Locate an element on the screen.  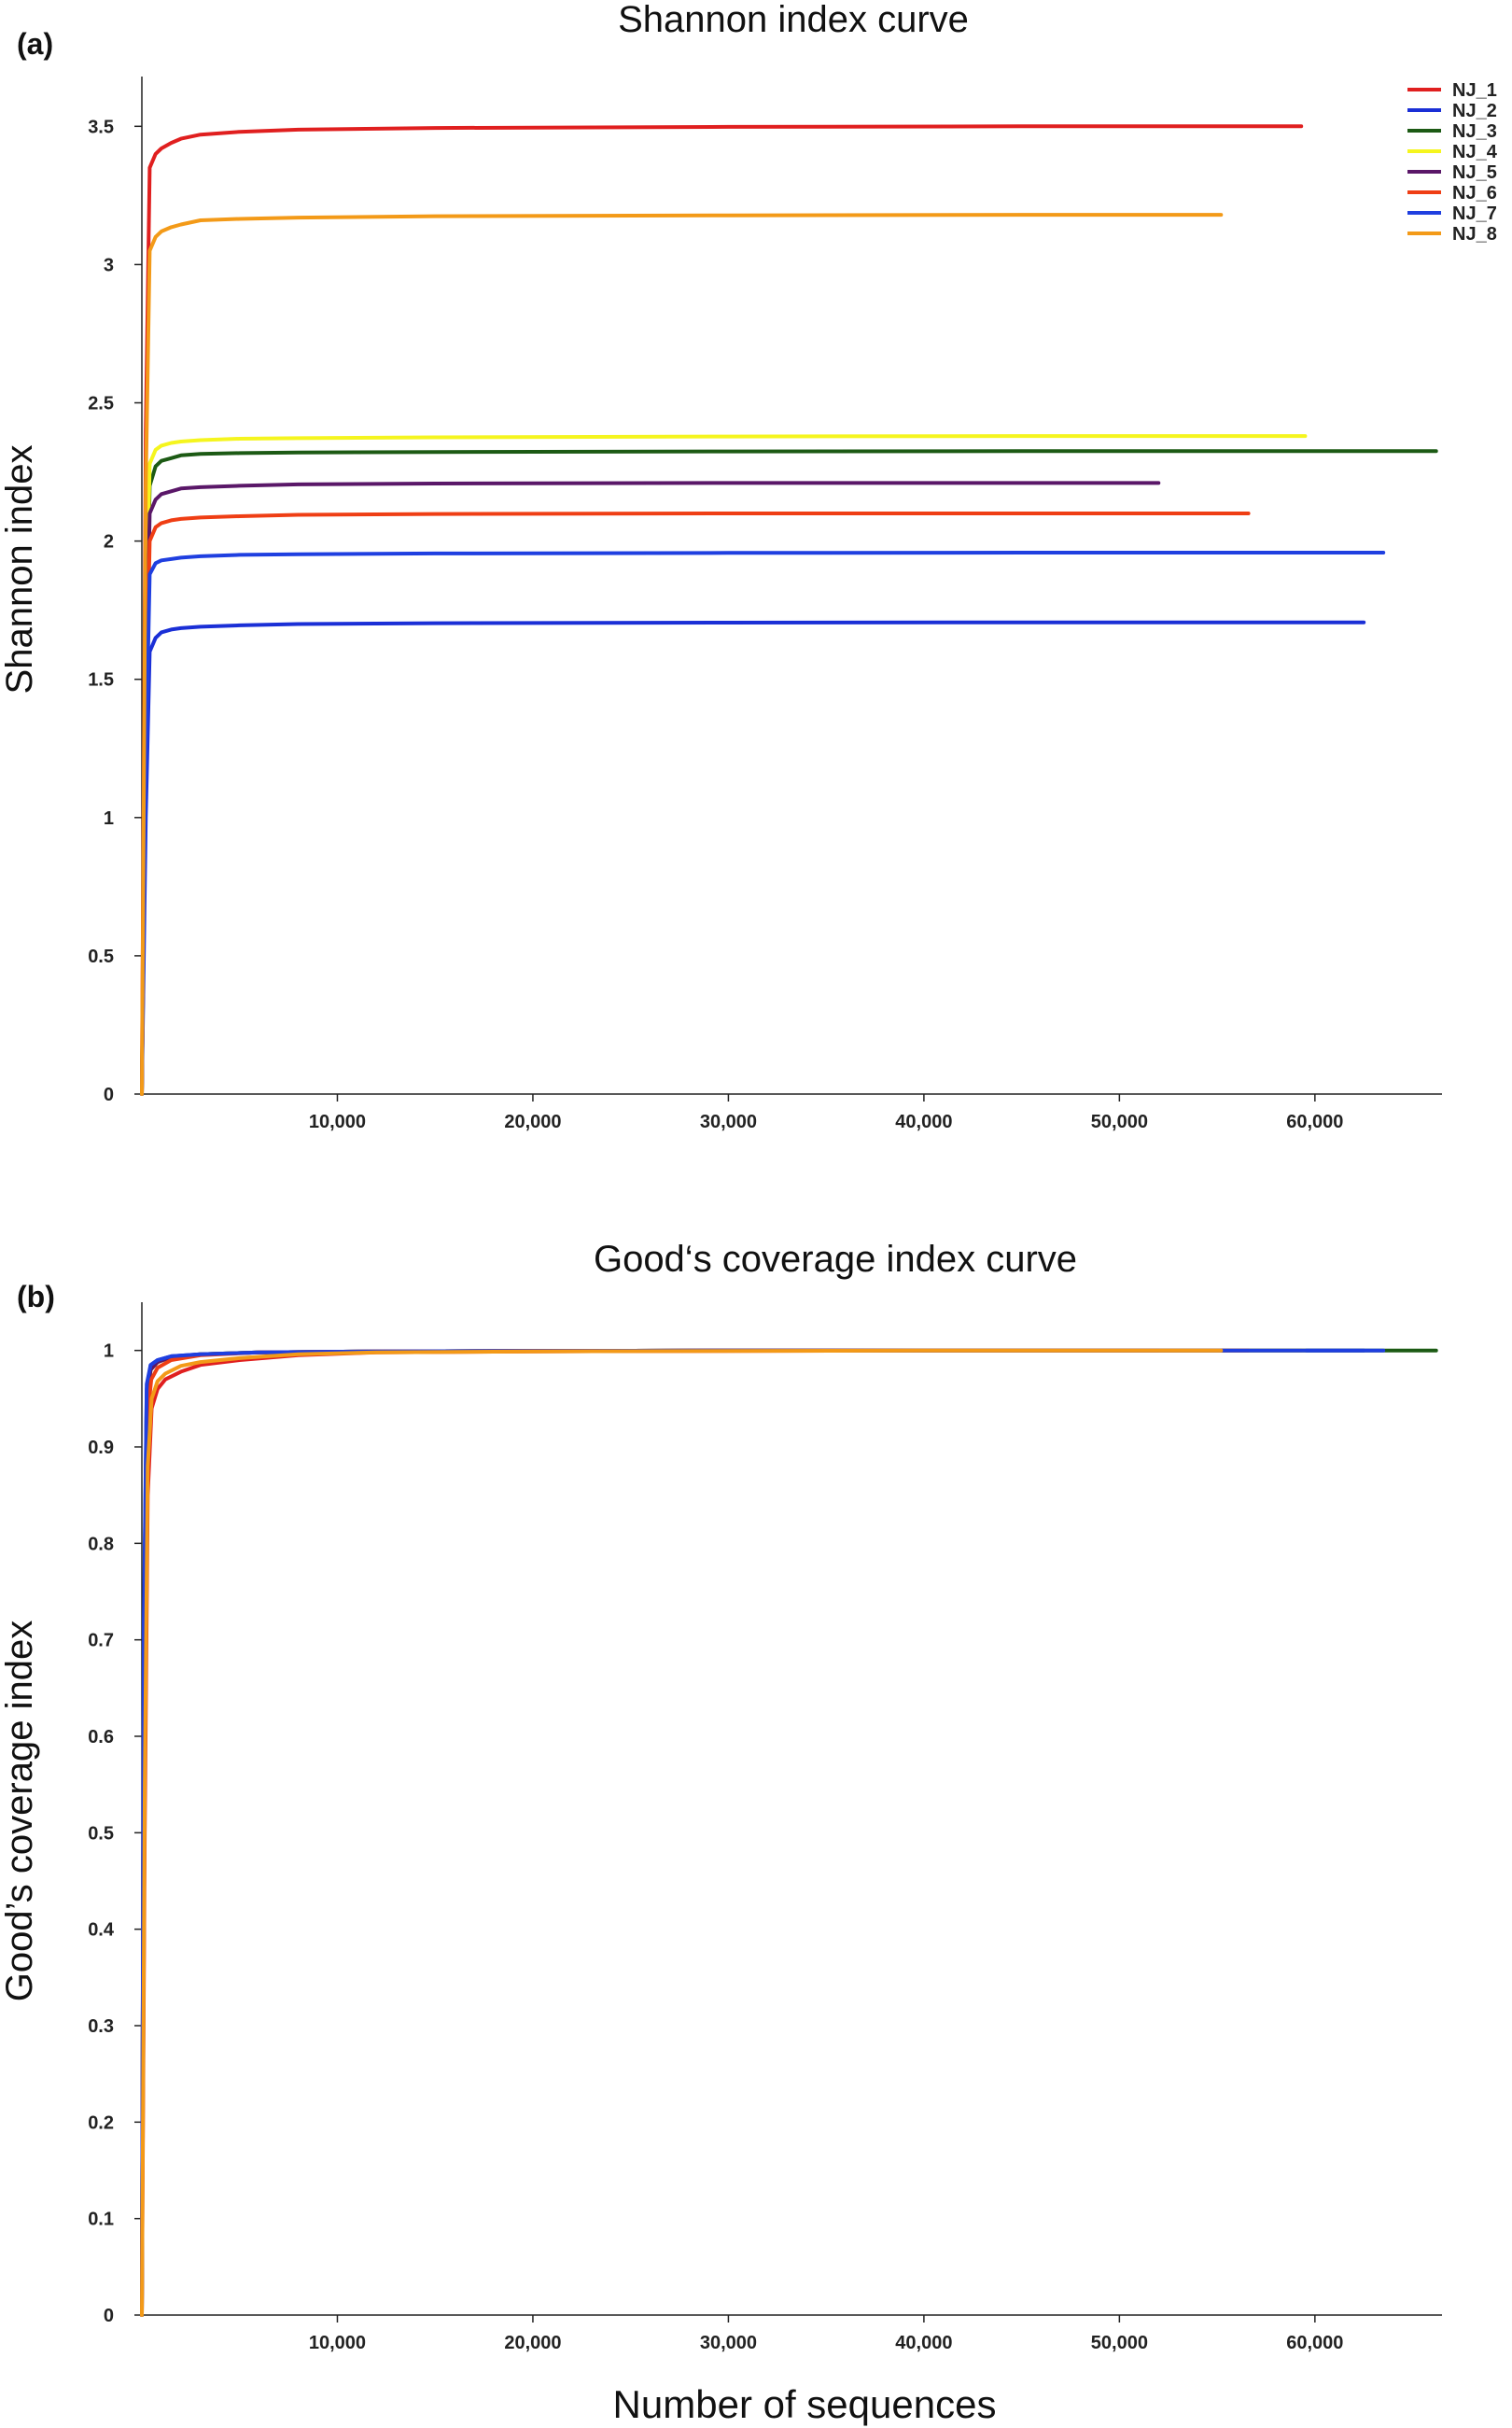
legend-label-nj-6: NJ_6 is located at coordinates (1474, 193).